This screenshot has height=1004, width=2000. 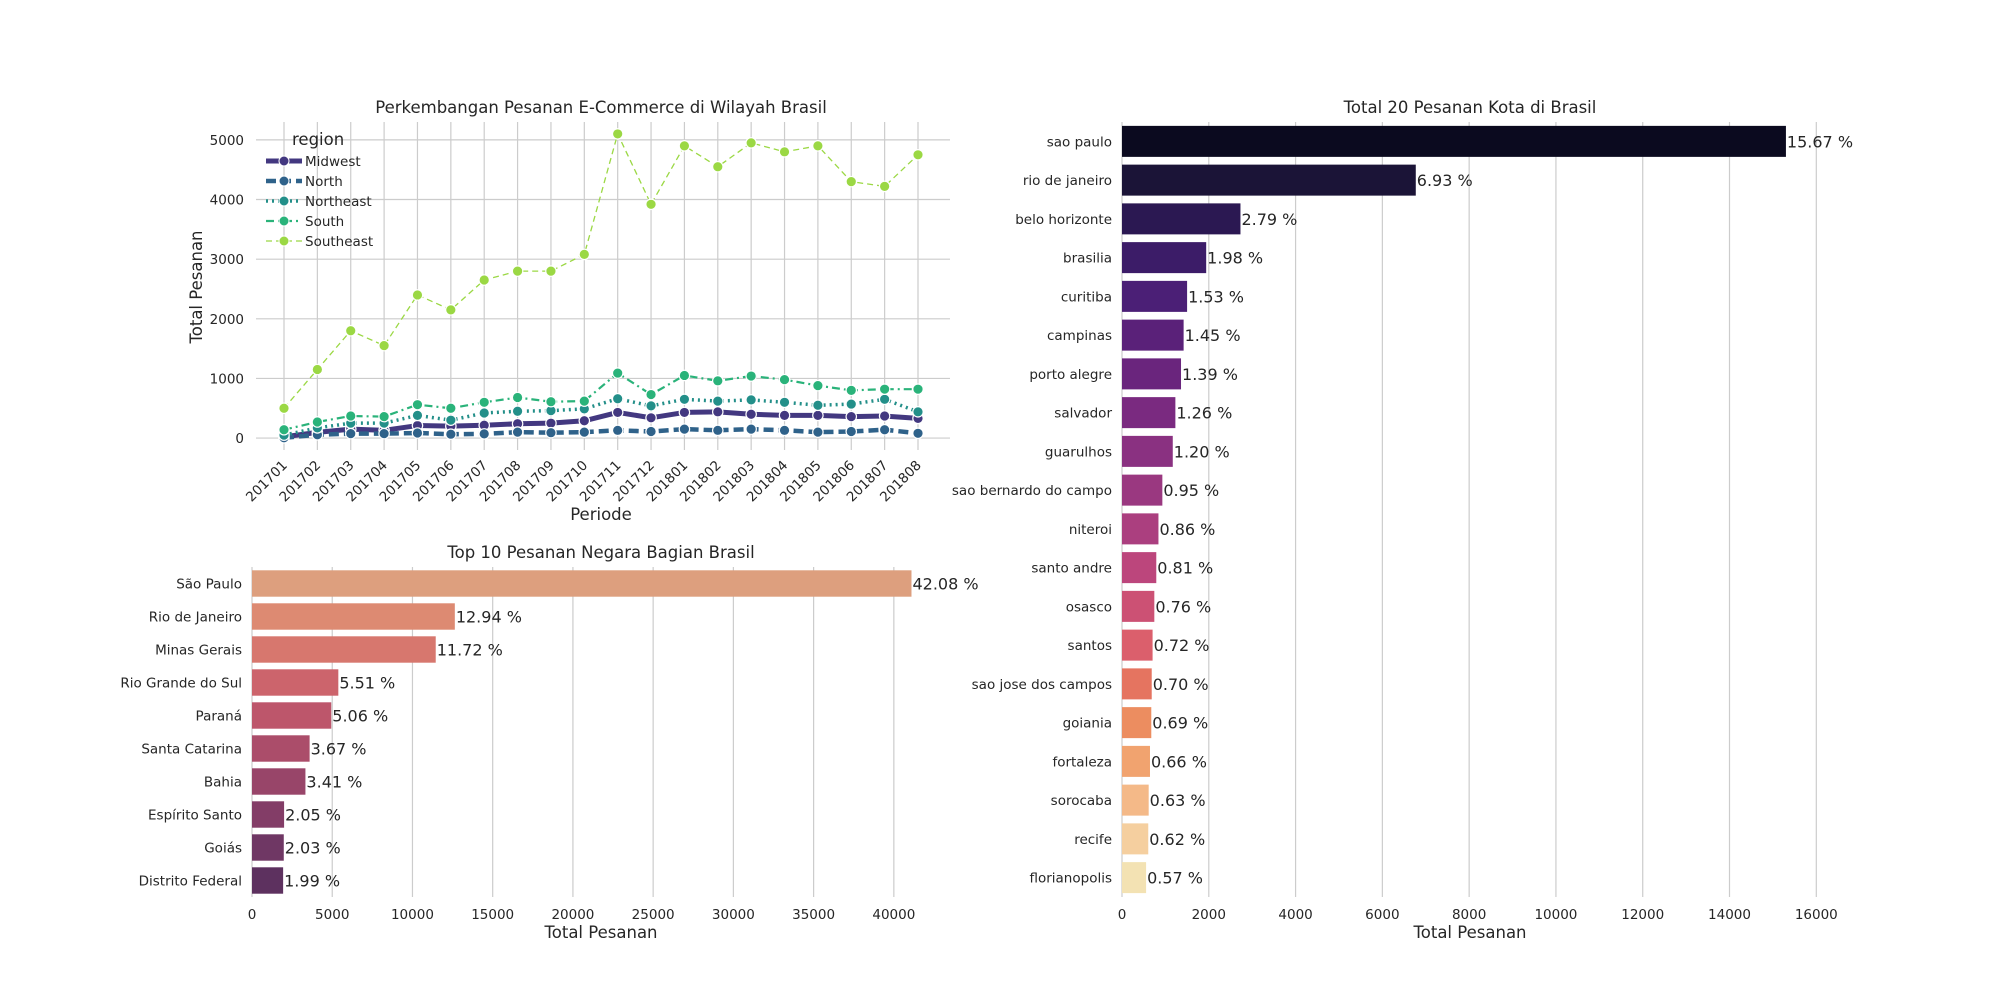 What do you see at coordinates (227, 379) in the screenshot?
I see `y-tick-label: 1000` at bounding box center [227, 379].